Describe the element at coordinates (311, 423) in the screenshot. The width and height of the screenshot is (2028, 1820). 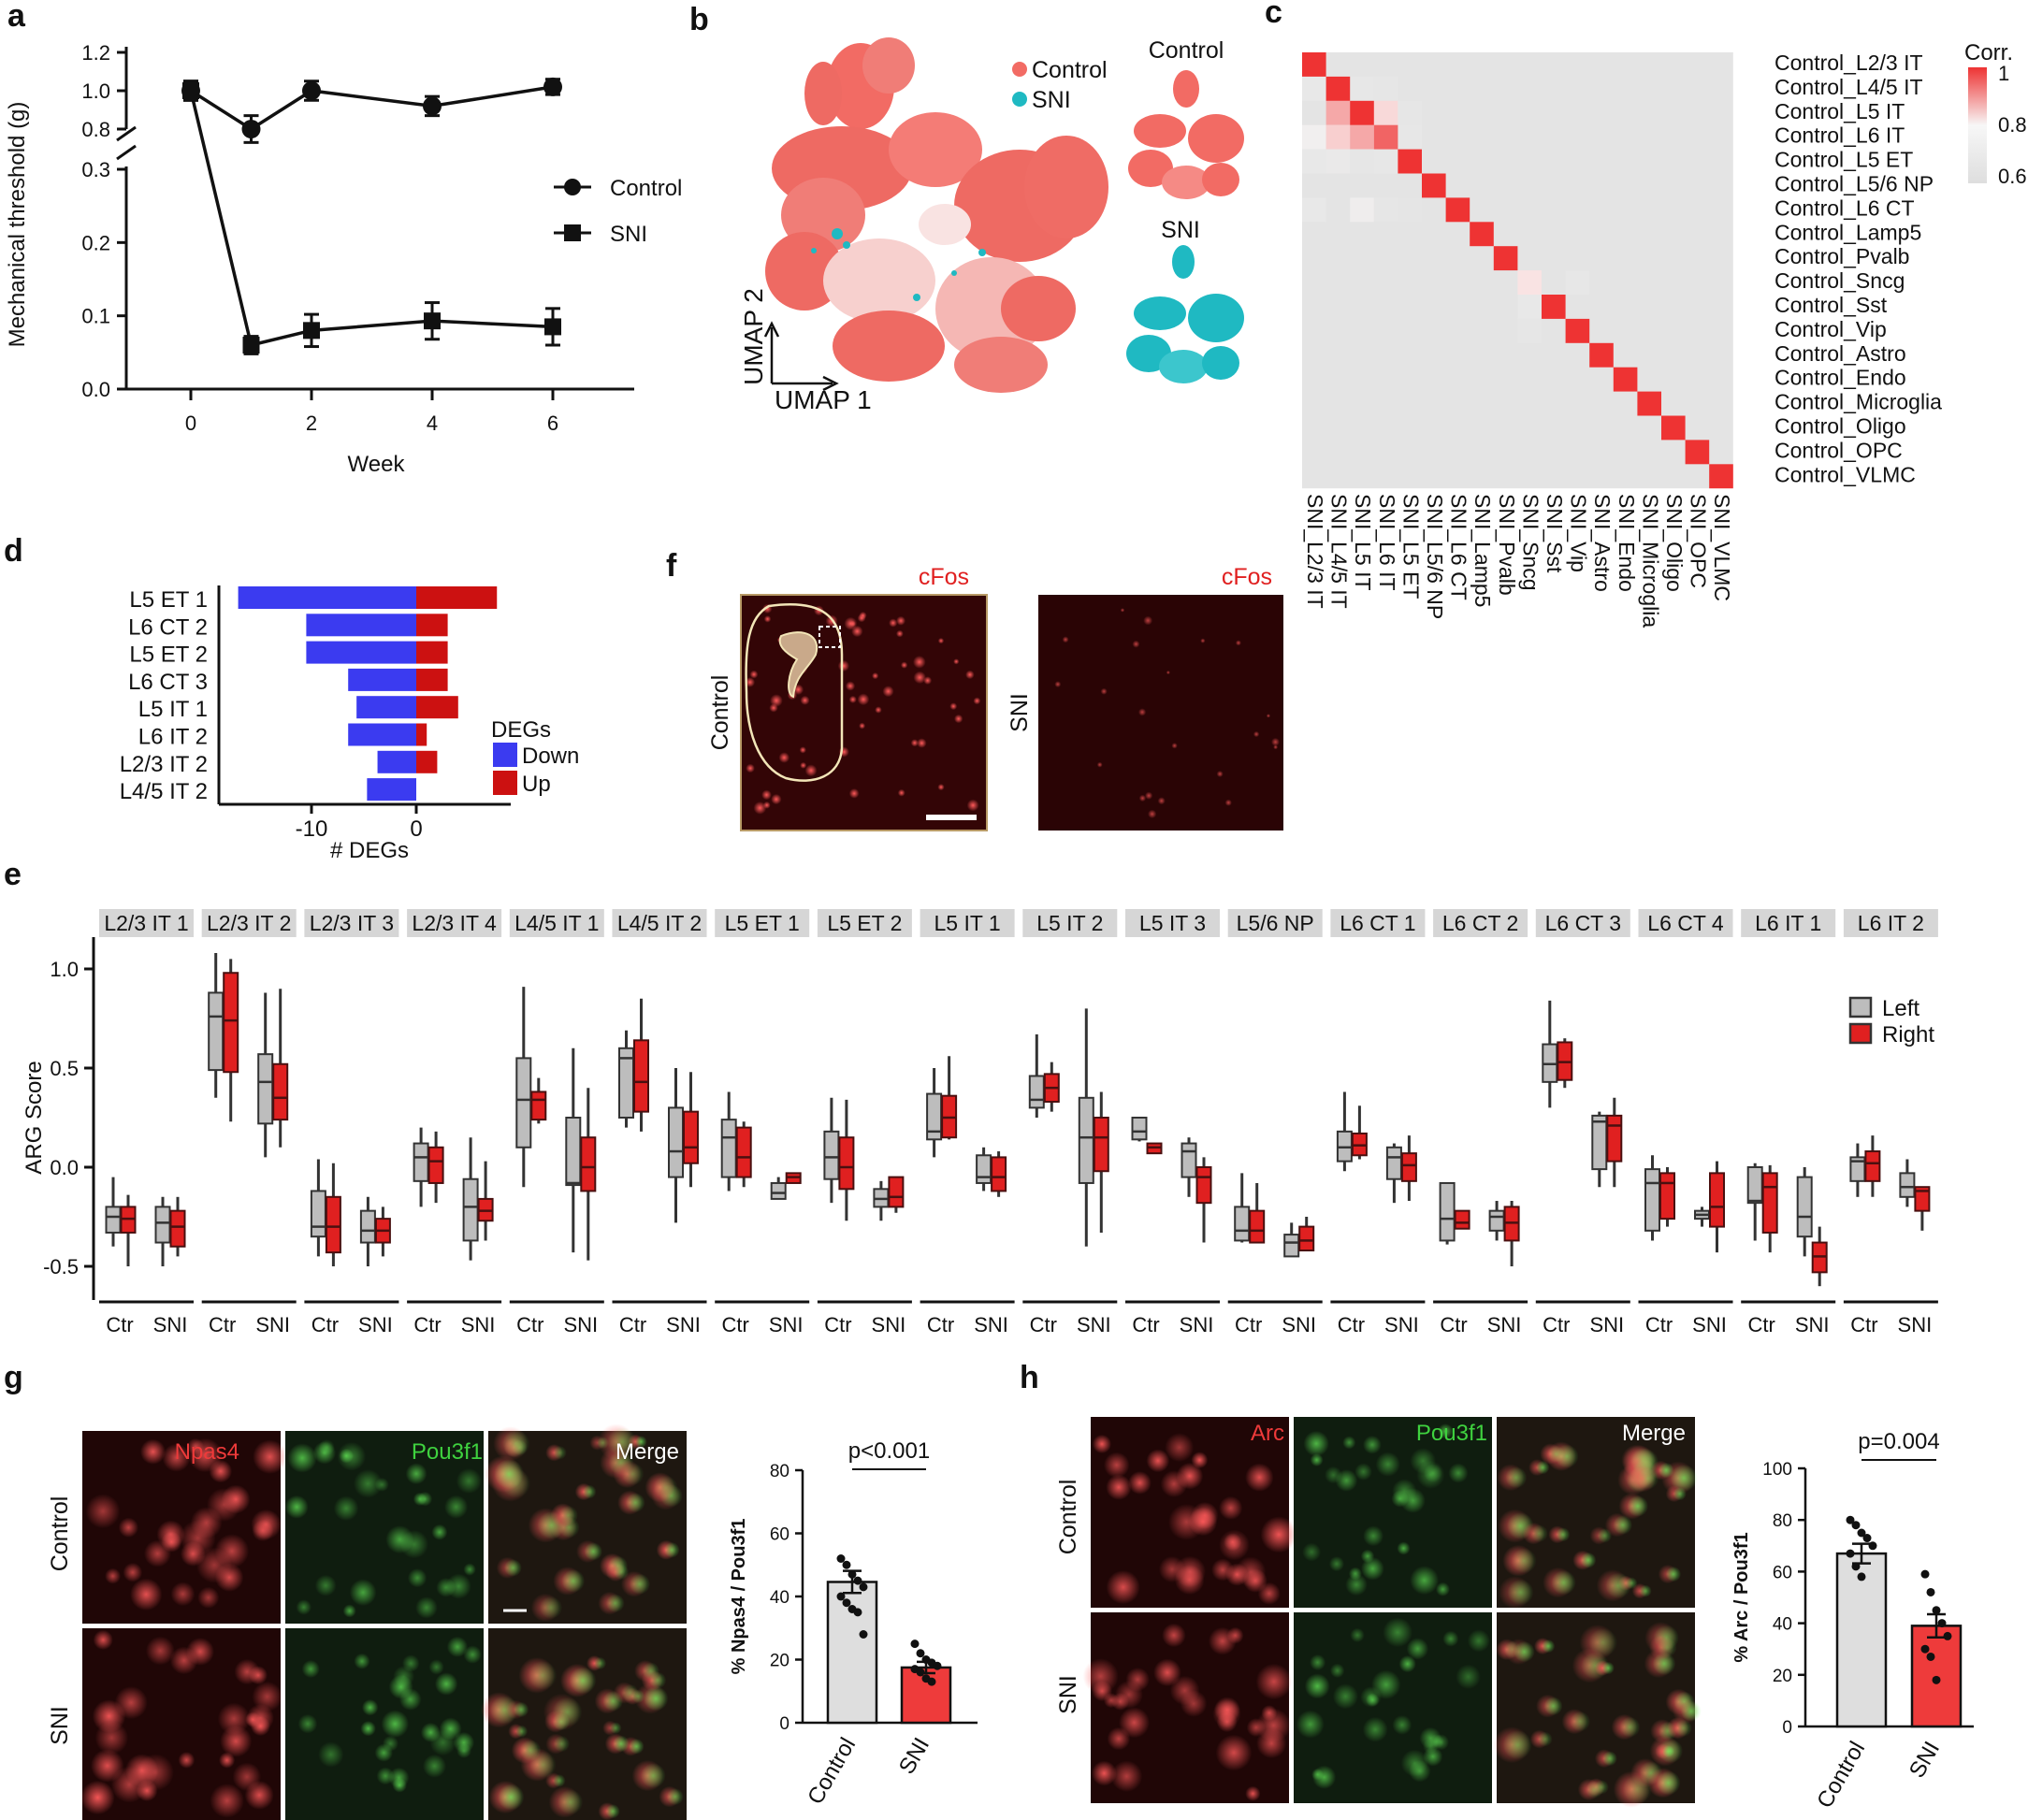
I see `a-xtick-label: 2` at that location.